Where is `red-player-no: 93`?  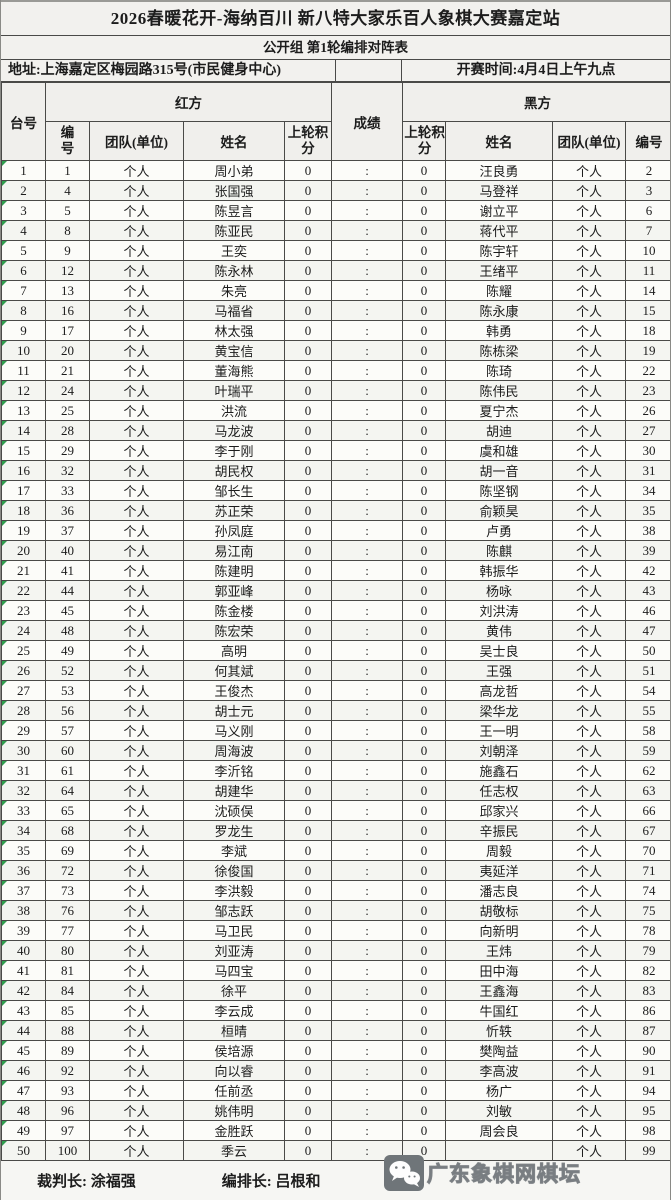
red-player-no: 93 is located at coordinates (67, 1090).